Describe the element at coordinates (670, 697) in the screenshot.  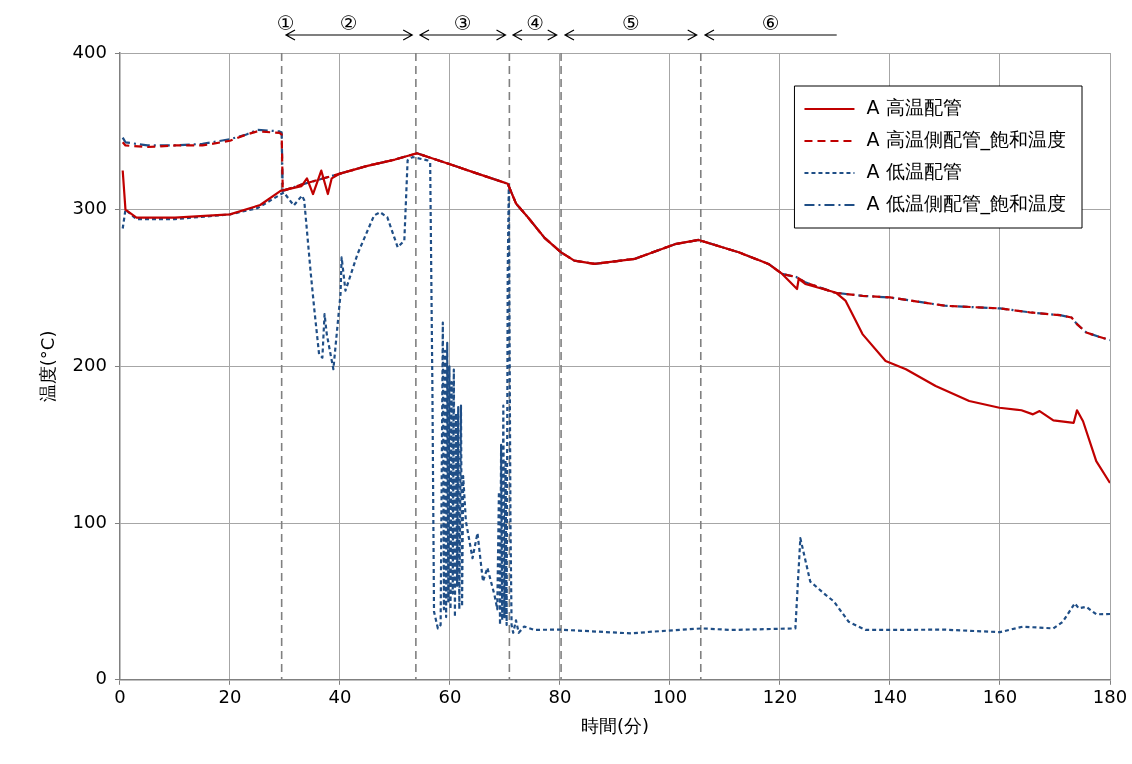
I see `x-tick-label: 100` at that location.